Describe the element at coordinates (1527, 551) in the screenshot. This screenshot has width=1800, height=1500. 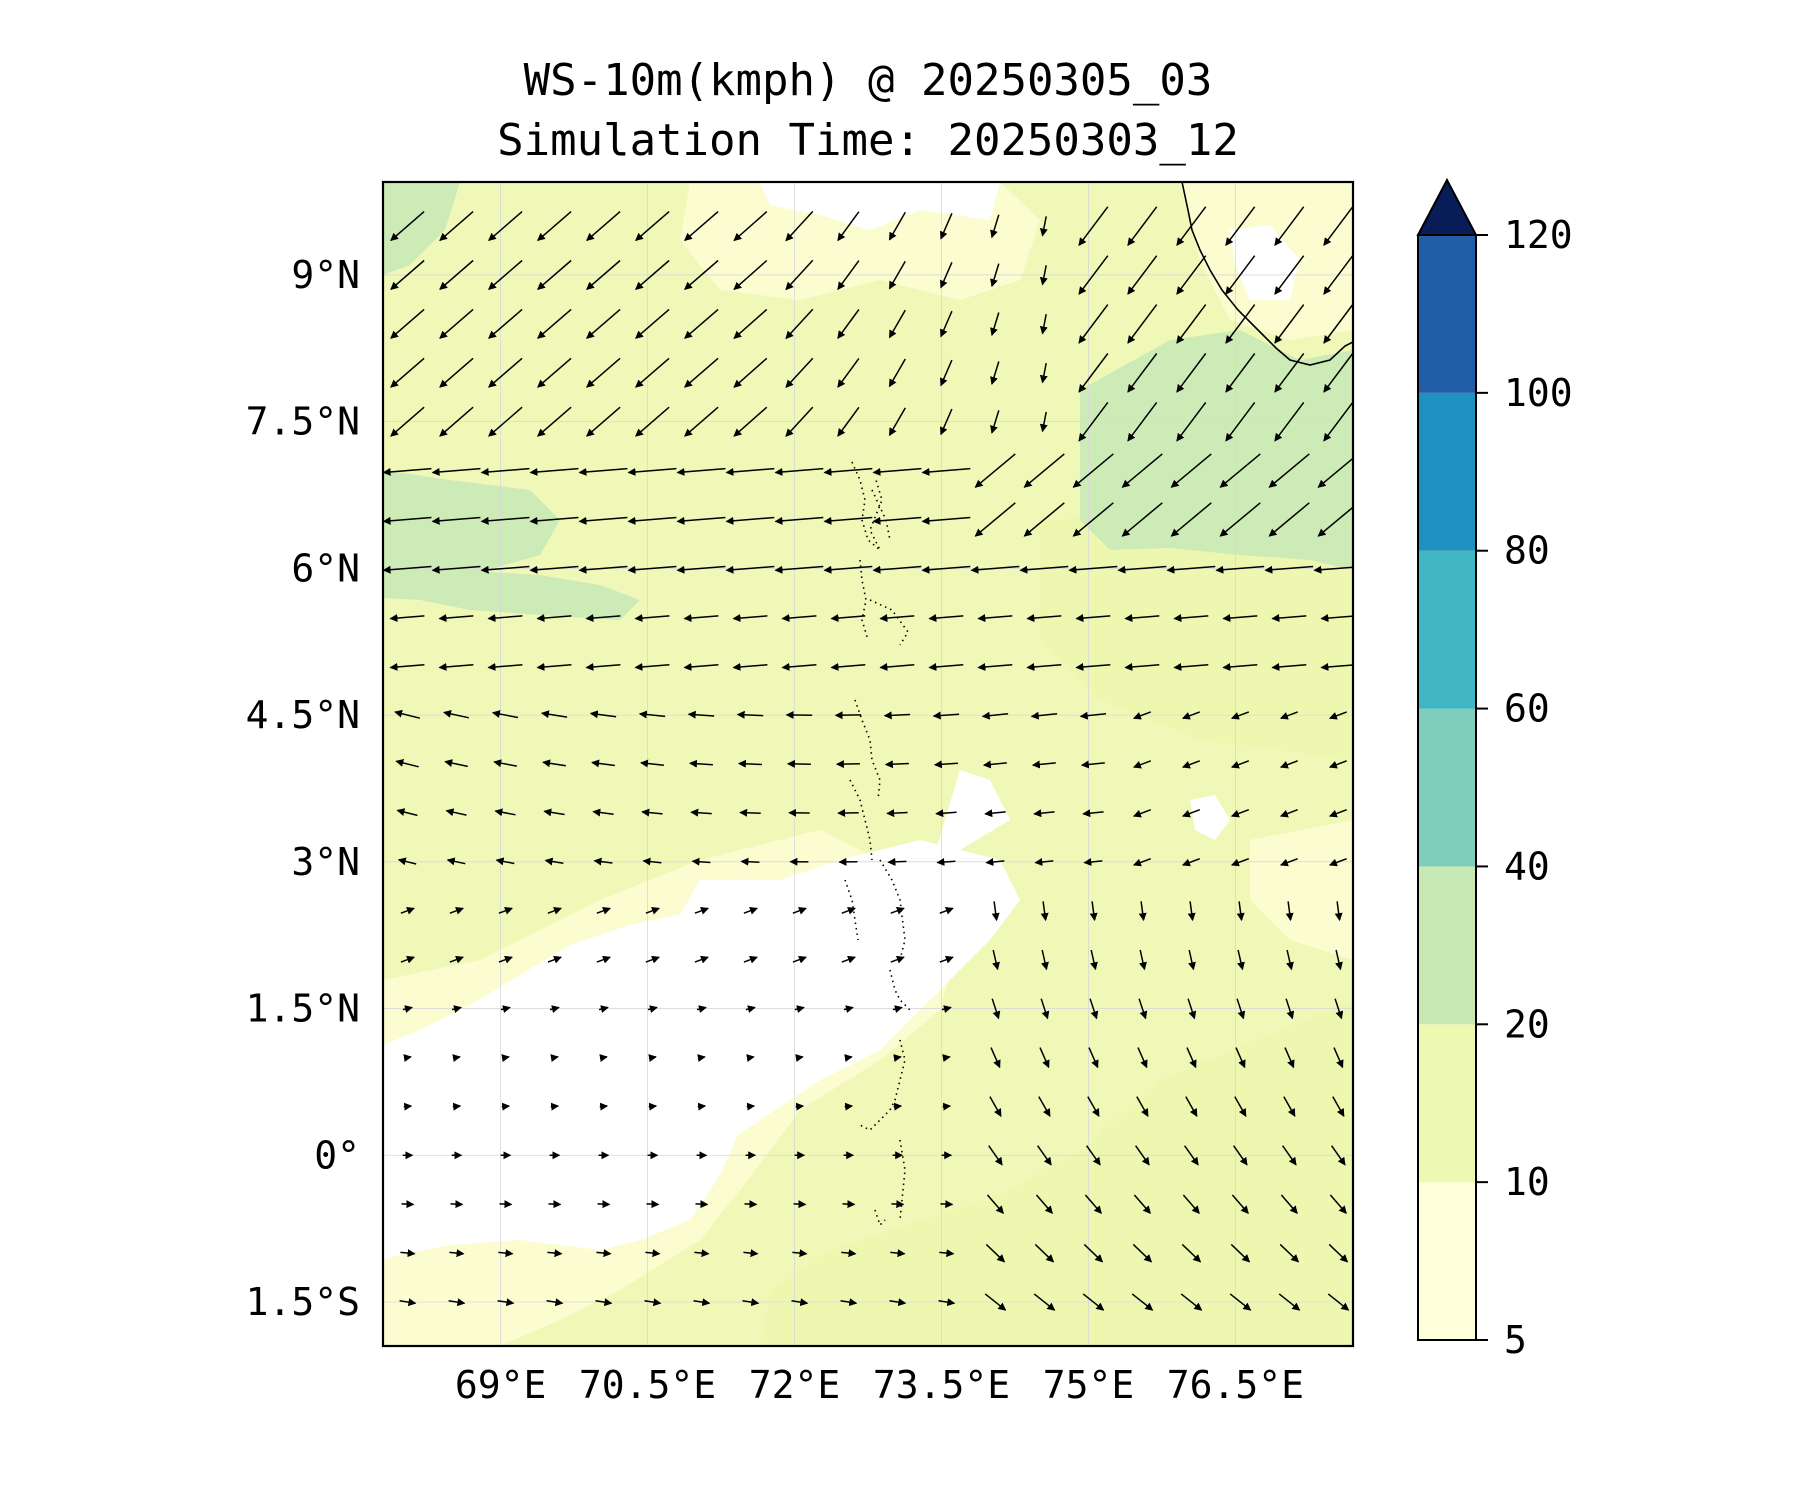
I see `colorbar-tick-label: 80` at that location.